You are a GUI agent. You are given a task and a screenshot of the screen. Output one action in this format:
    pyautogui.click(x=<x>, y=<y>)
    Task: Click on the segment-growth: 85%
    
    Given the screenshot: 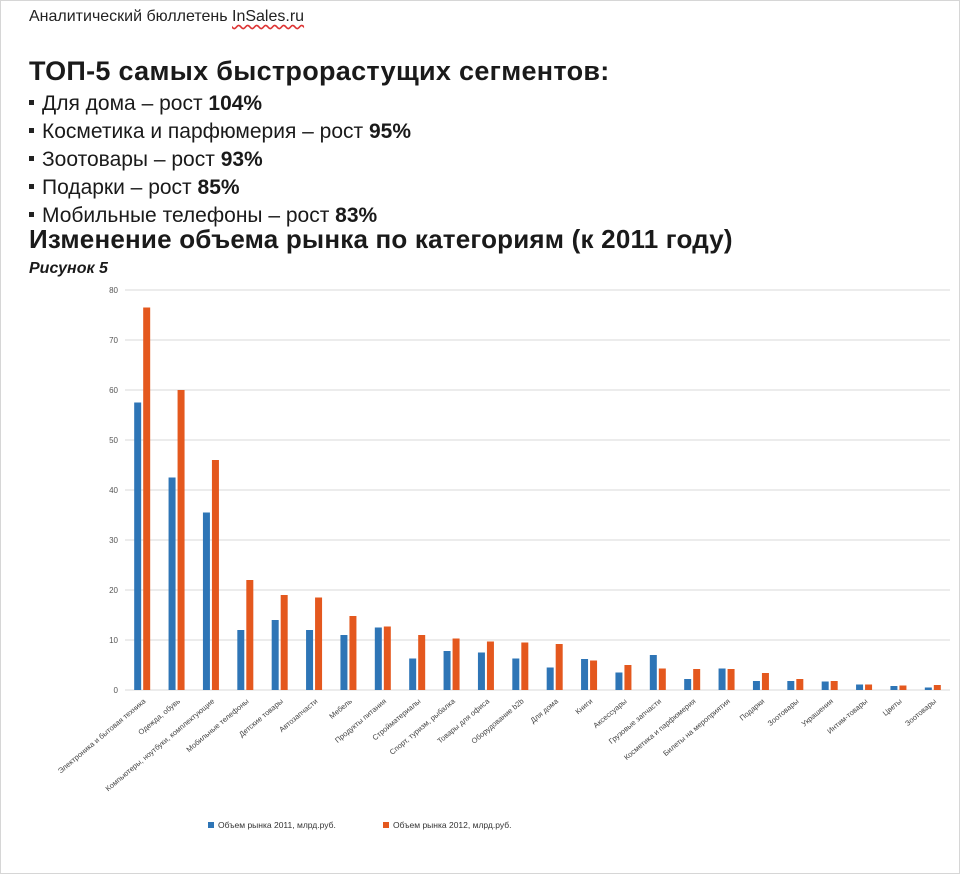 What is the action you would take?
    pyautogui.click(x=218, y=187)
    